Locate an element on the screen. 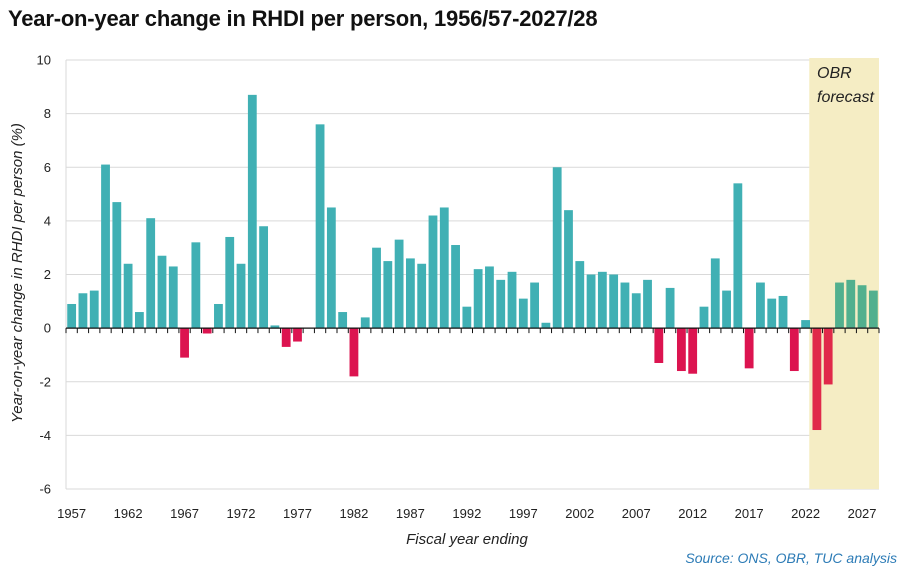 The image size is (905, 575). bar-1961 is located at coordinates (117, 265).